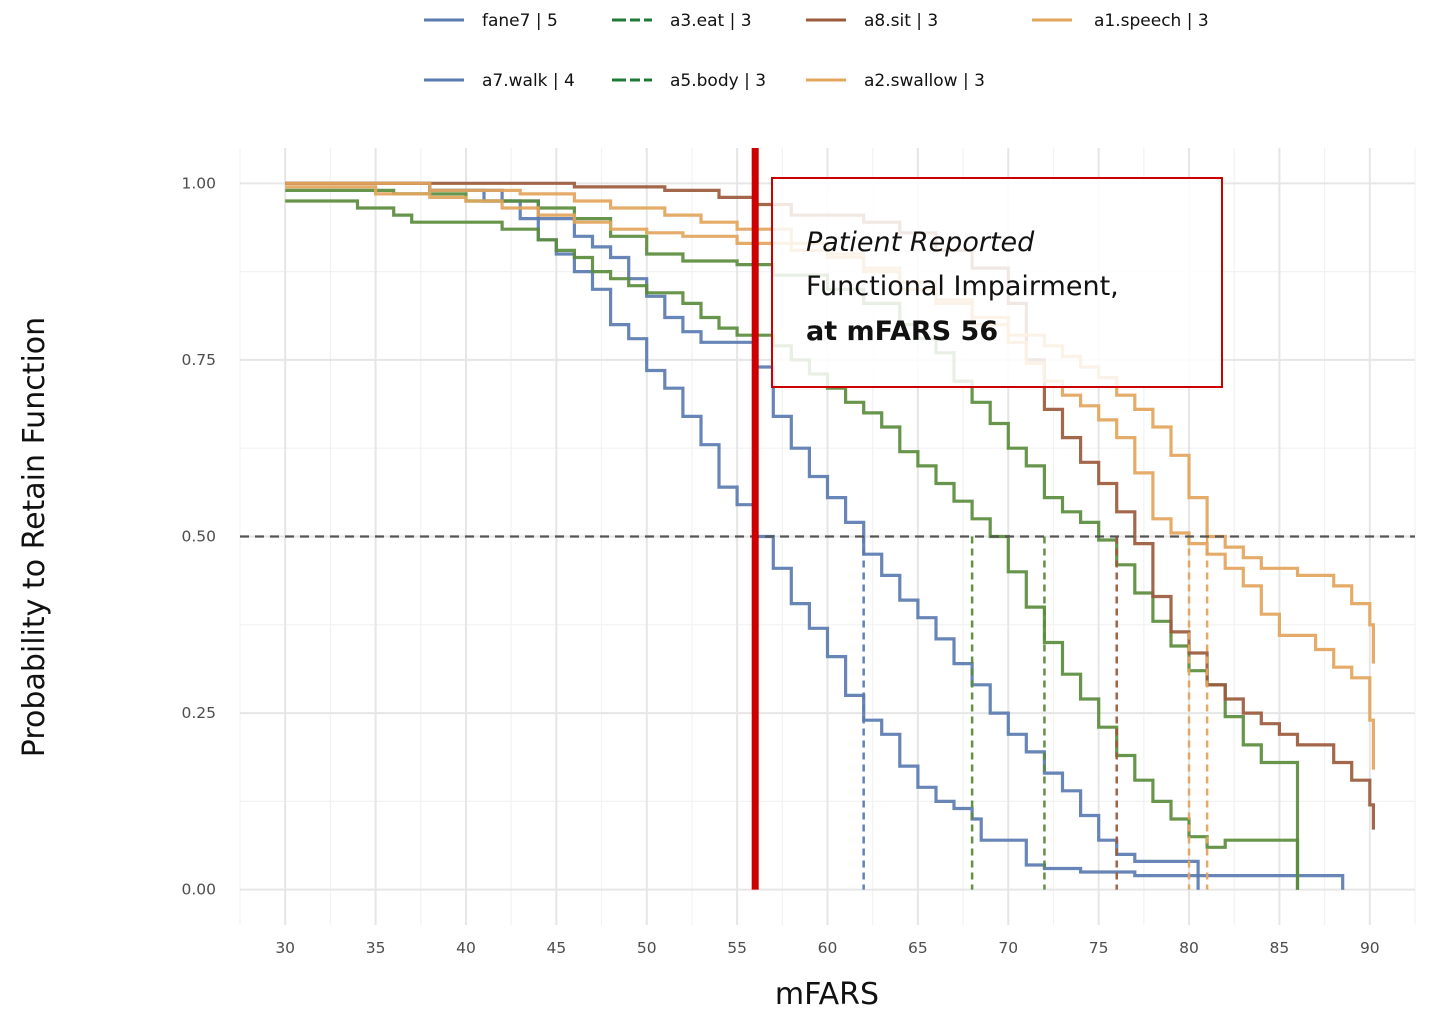 This screenshot has width=1433, height=1009. Describe the element at coordinates (737, 948) in the screenshot. I see `x-tick-label: 55` at that location.